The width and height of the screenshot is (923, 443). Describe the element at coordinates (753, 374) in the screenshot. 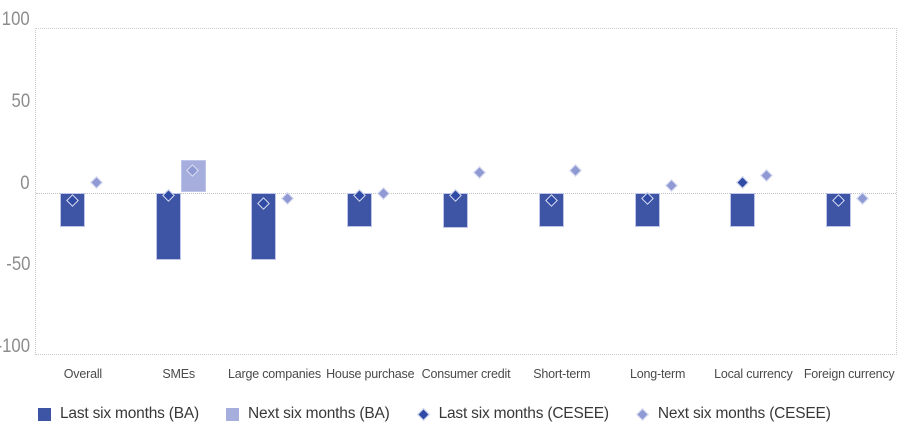

I see `category-label-local-currency: Local currency` at that location.